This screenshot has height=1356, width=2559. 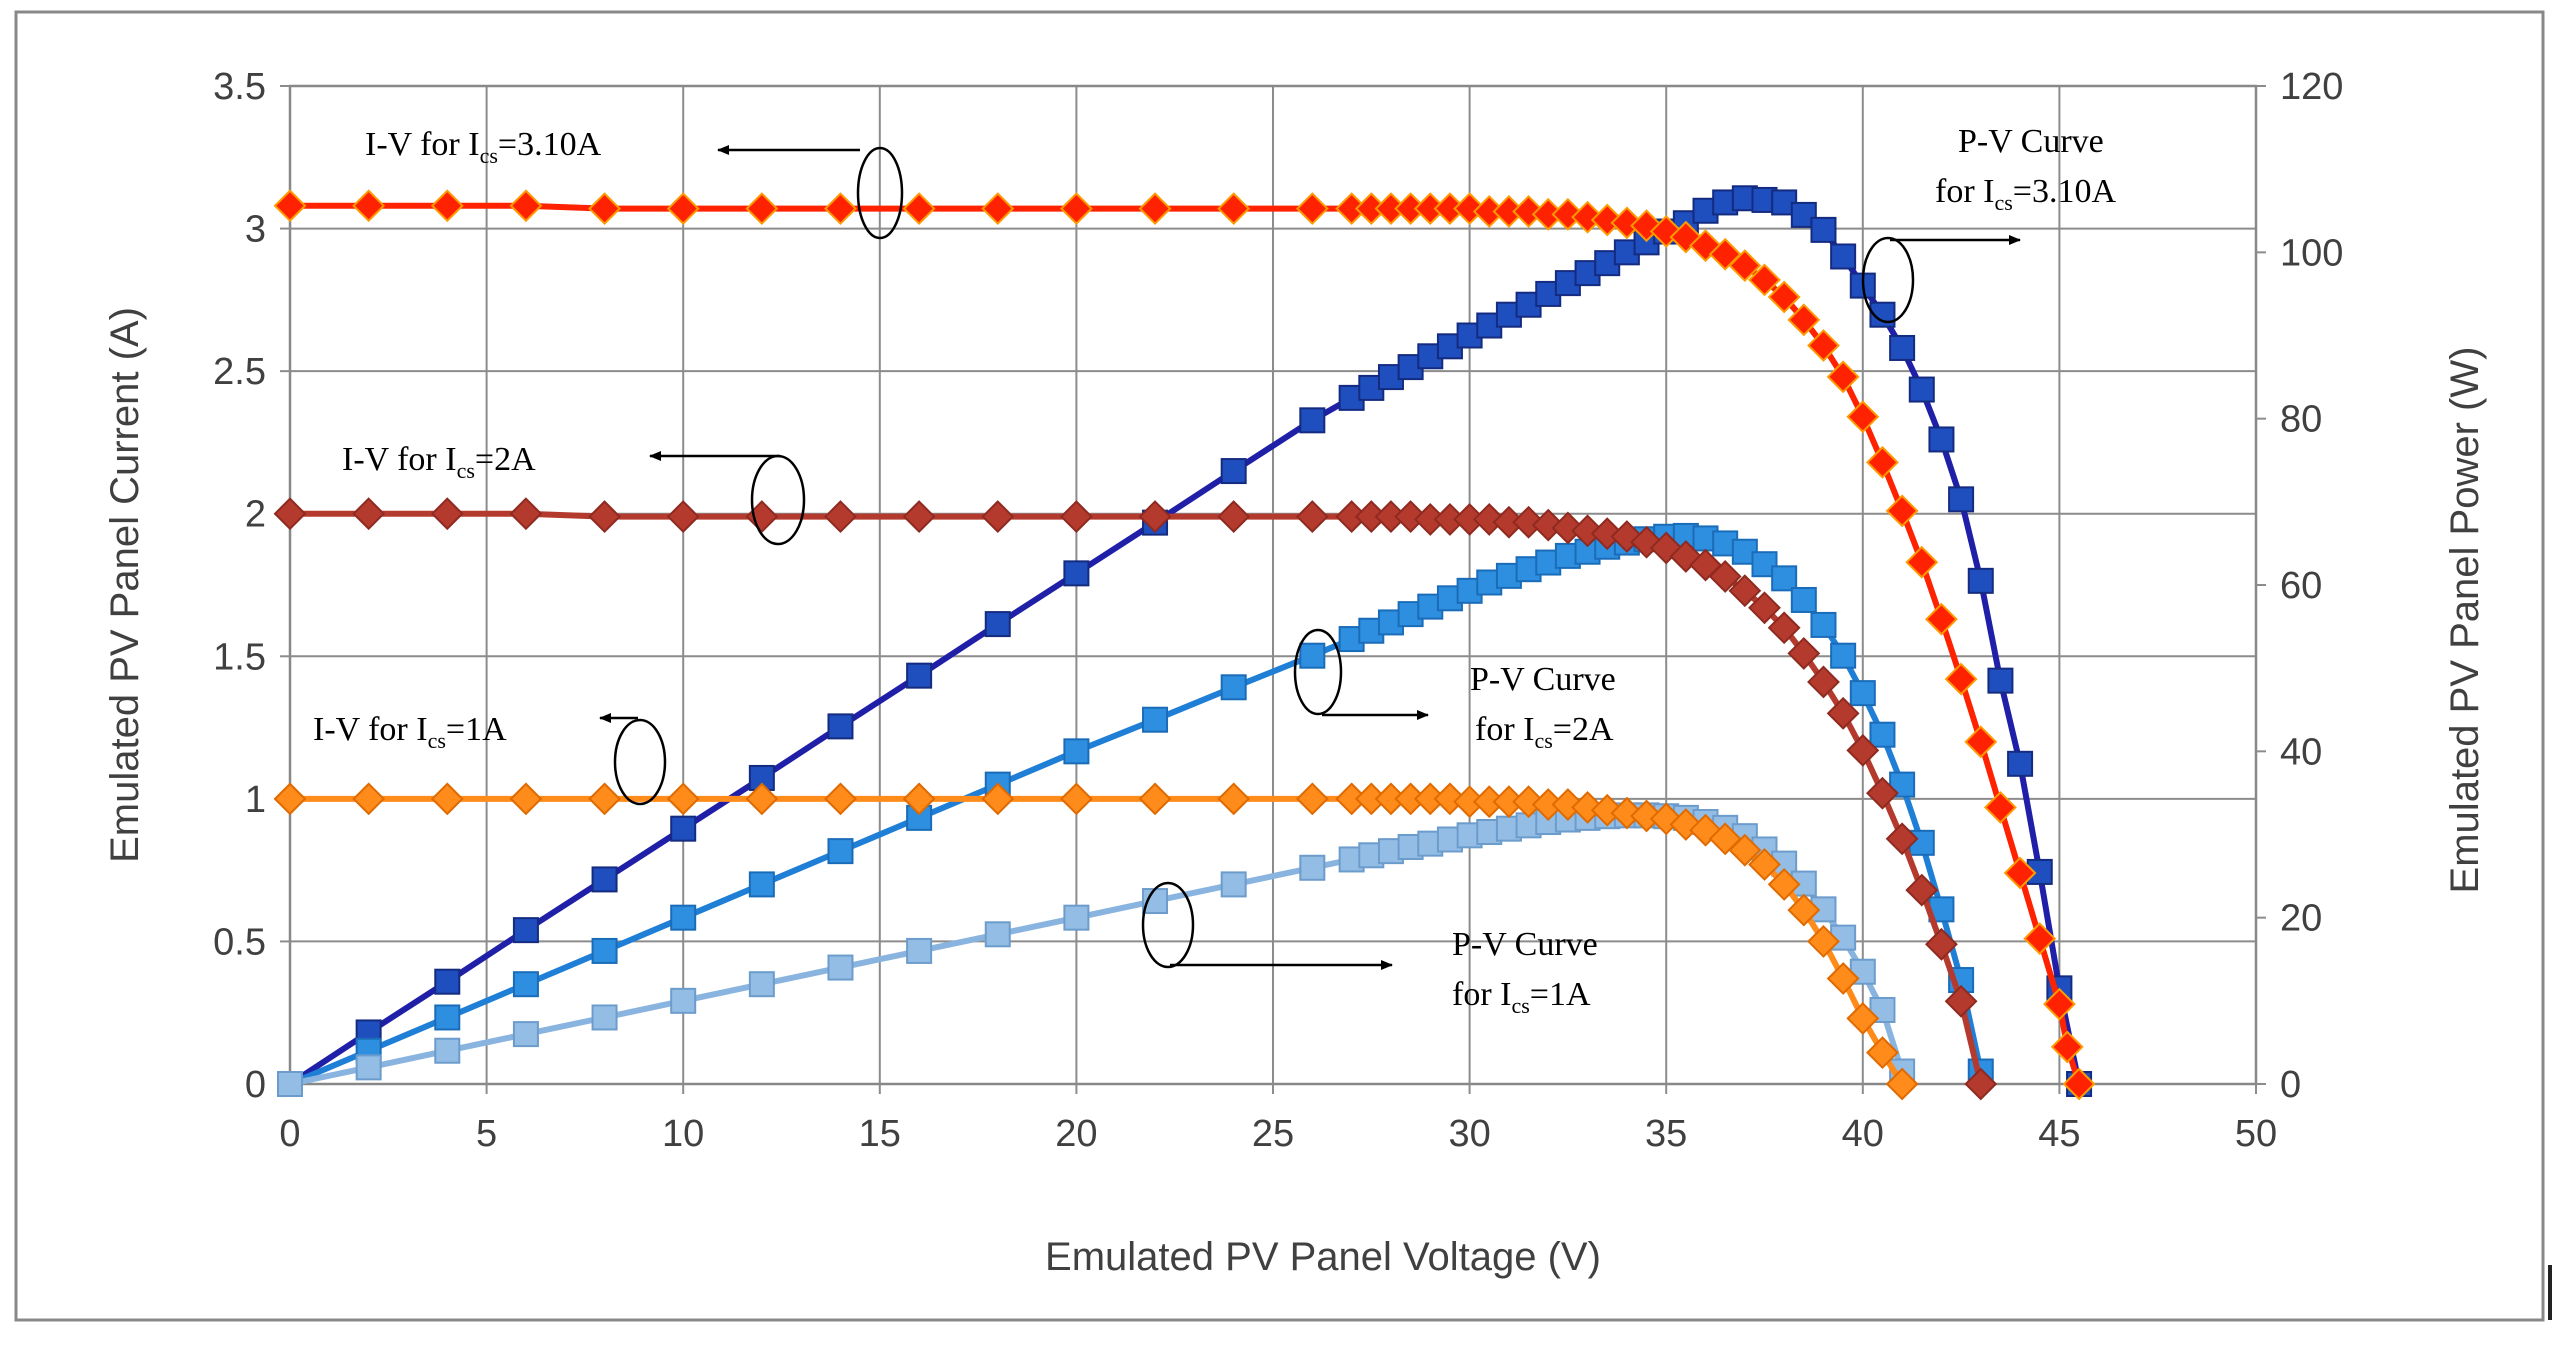 I want to click on y-left-axis-label: Emulated PV Panel Current (A), so click(x=125, y=585).